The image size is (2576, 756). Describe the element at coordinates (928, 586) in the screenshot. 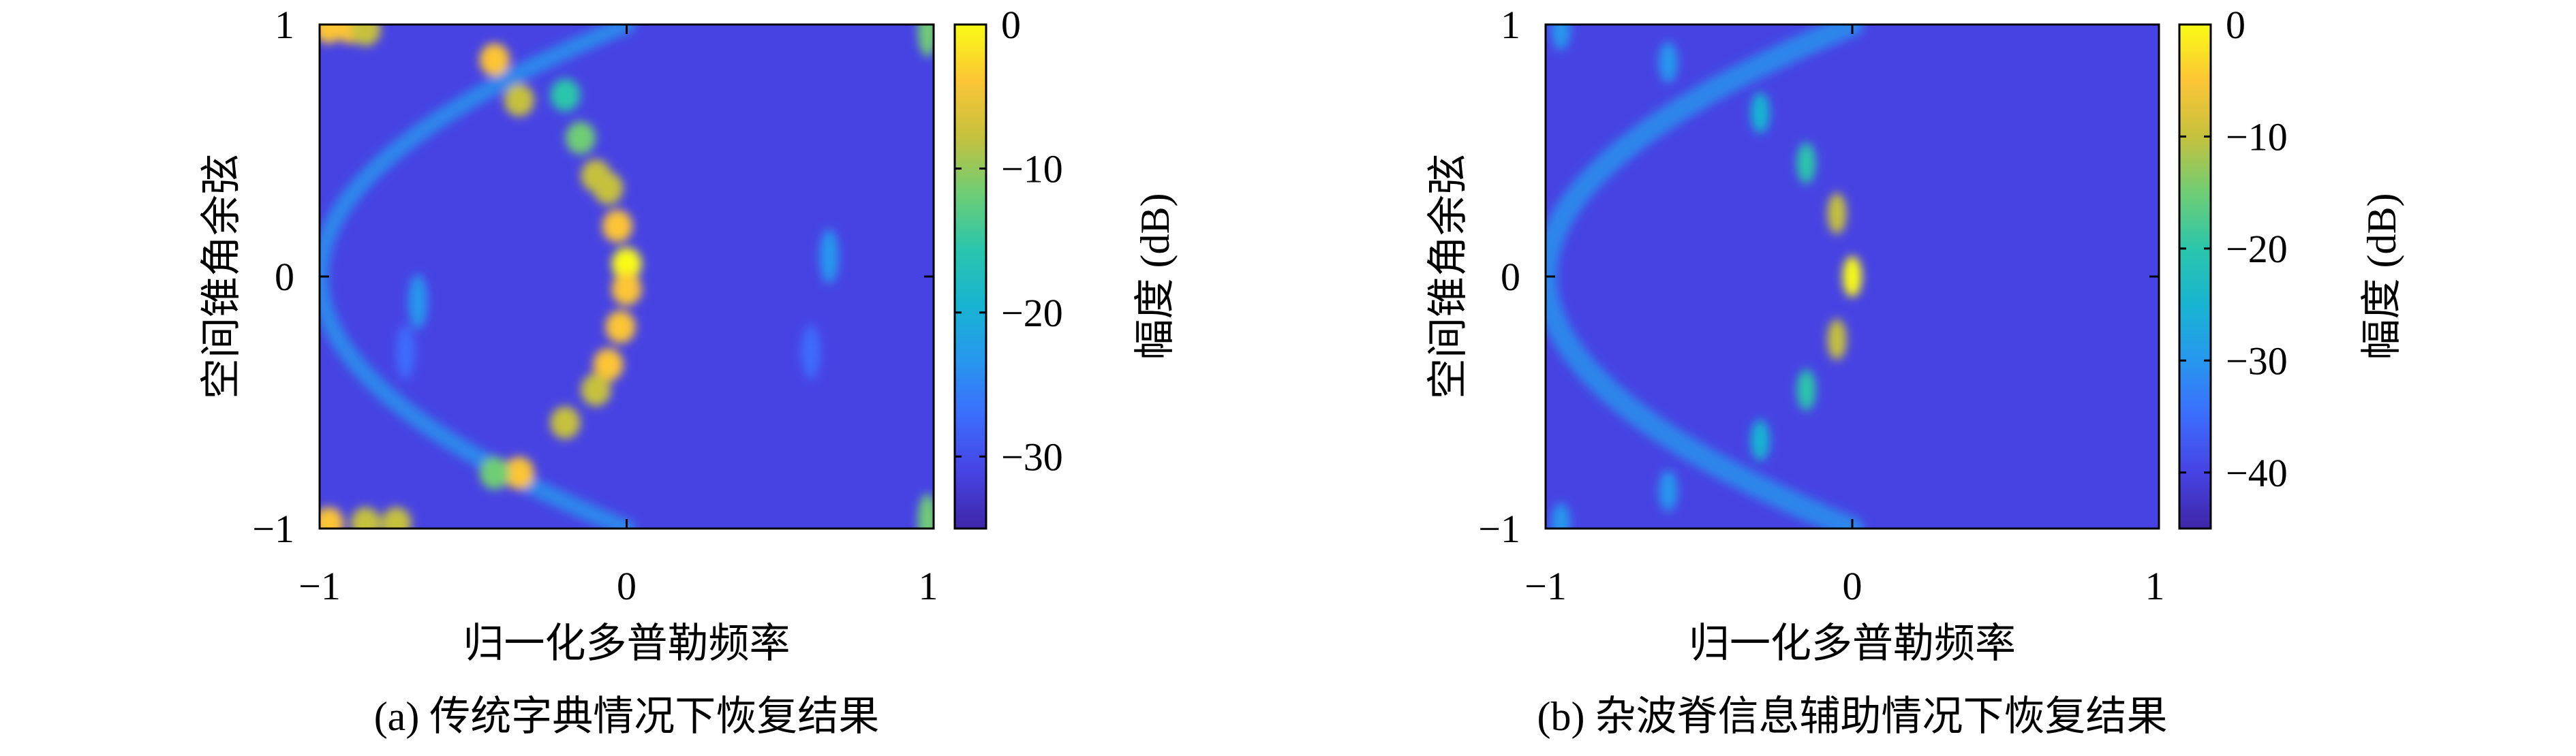

I see `x-tick-max-a: 1` at that location.